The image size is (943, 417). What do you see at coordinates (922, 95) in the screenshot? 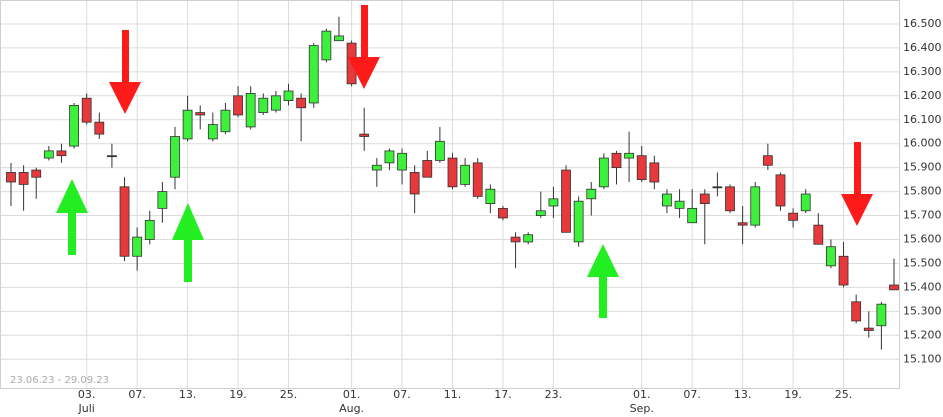
I see `y-tick-label: 16.200` at bounding box center [922, 95].